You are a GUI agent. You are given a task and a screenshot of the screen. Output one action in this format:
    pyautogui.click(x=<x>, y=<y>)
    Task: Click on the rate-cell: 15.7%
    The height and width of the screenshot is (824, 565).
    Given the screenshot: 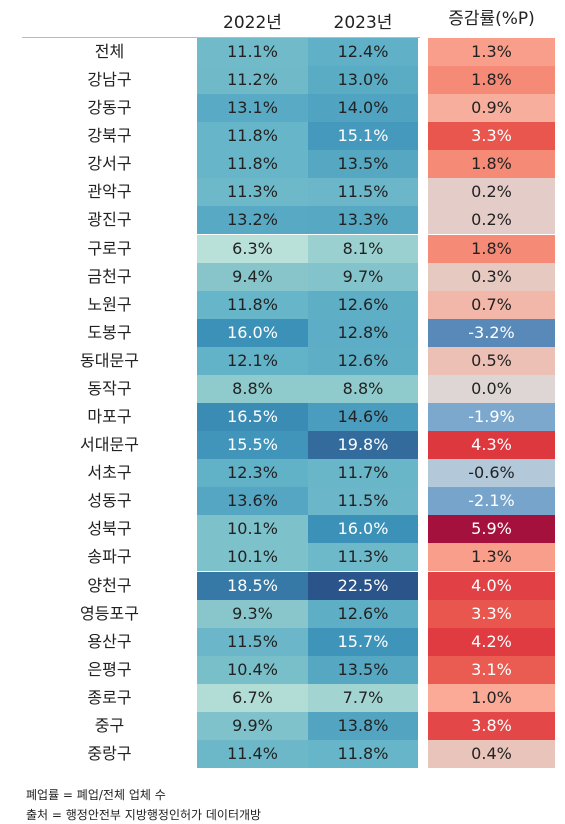 What is the action you would take?
    pyautogui.click(x=363, y=641)
    